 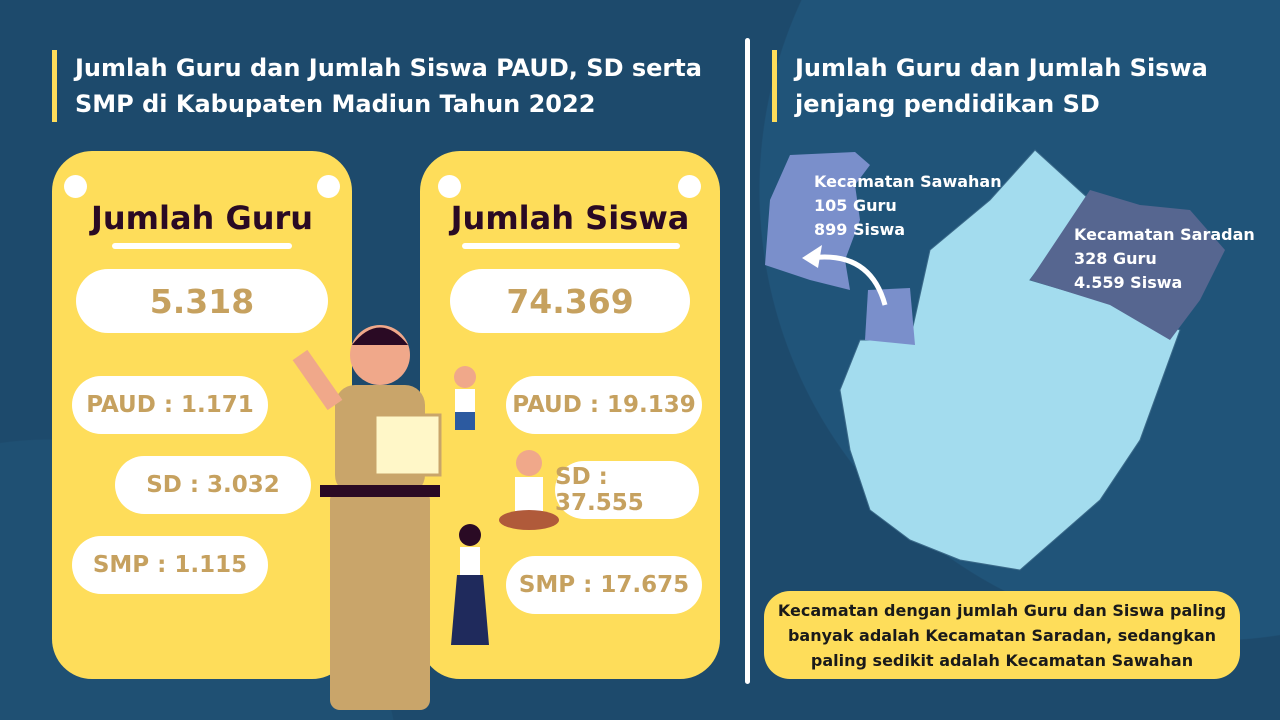 What do you see at coordinates (1164, 259) in the screenshot?
I see `saradan-label: Kecamatan Saradan 328 Guru 4.559 Siswa` at bounding box center [1164, 259].